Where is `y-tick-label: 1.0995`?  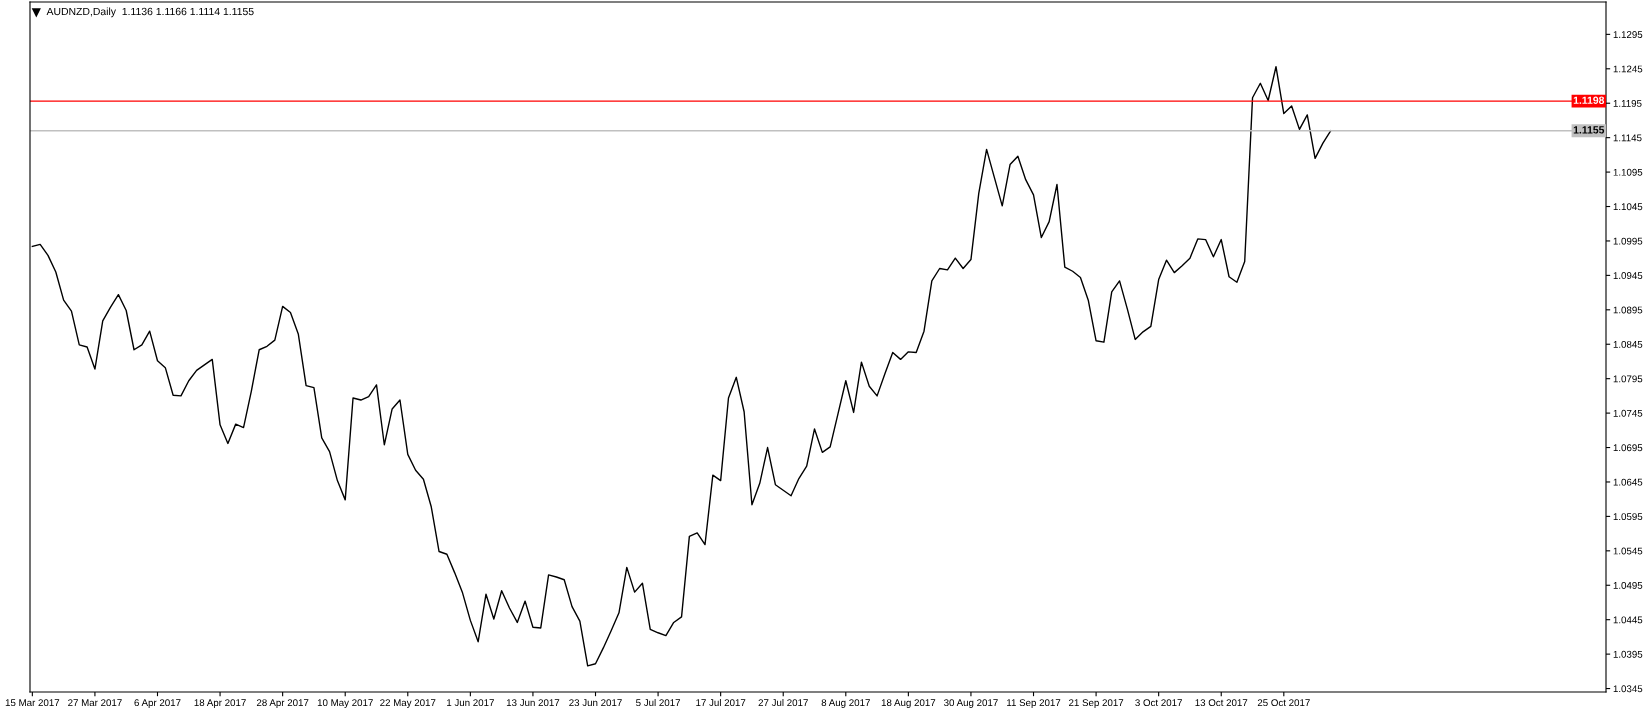 y-tick-label: 1.0995 is located at coordinates (1628, 241).